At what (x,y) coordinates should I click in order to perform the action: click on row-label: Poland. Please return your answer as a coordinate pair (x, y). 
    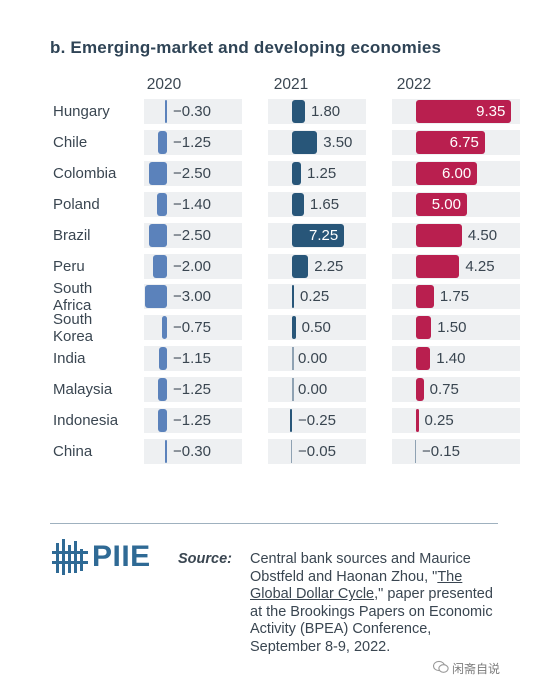
    Looking at the image, I should click on (76, 204).